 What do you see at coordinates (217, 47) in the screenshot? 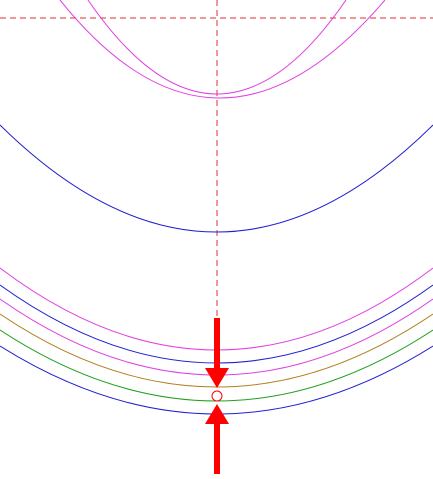
I see `inner-top-arc` at bounding box center [217, 47].